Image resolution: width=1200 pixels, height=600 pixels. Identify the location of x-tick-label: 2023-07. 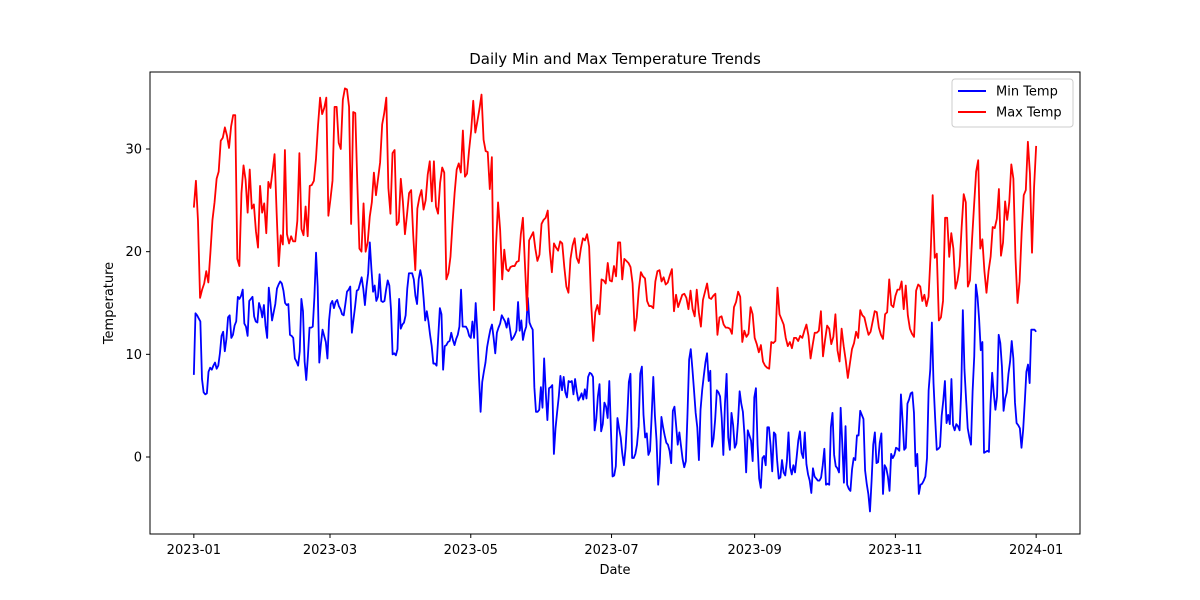
(611, 550).